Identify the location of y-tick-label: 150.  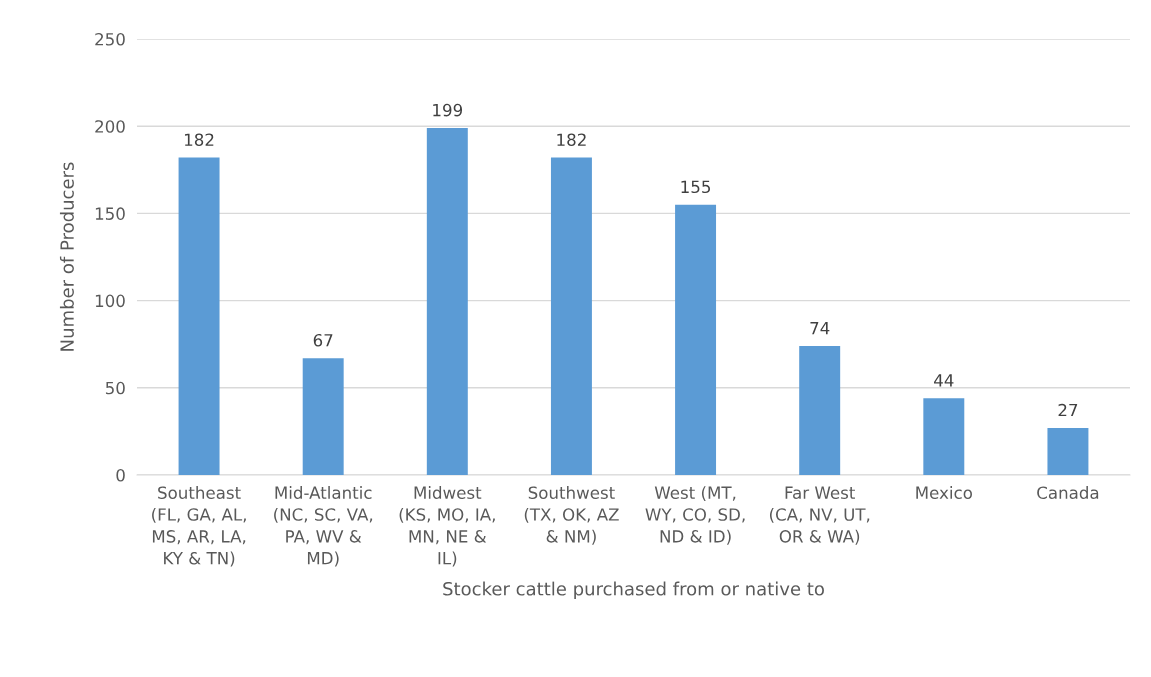
(110, 213).